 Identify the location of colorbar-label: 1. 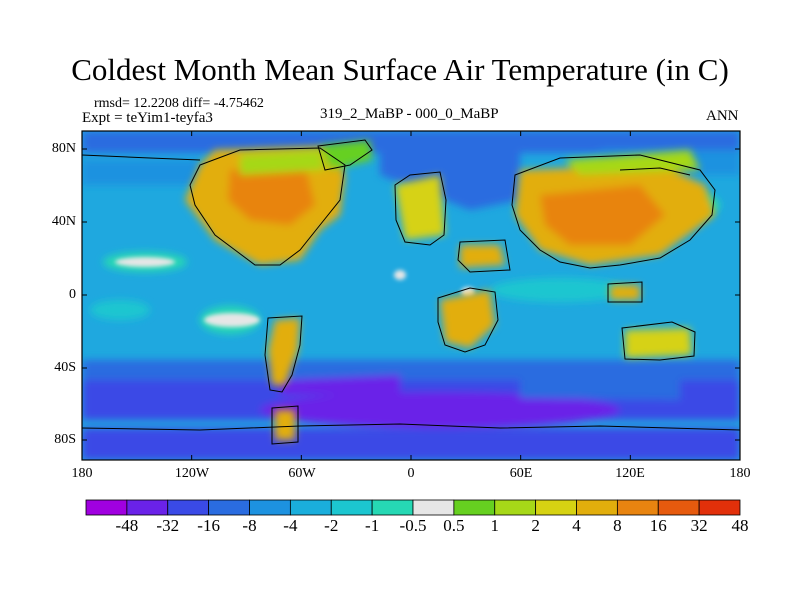
(495, 525).